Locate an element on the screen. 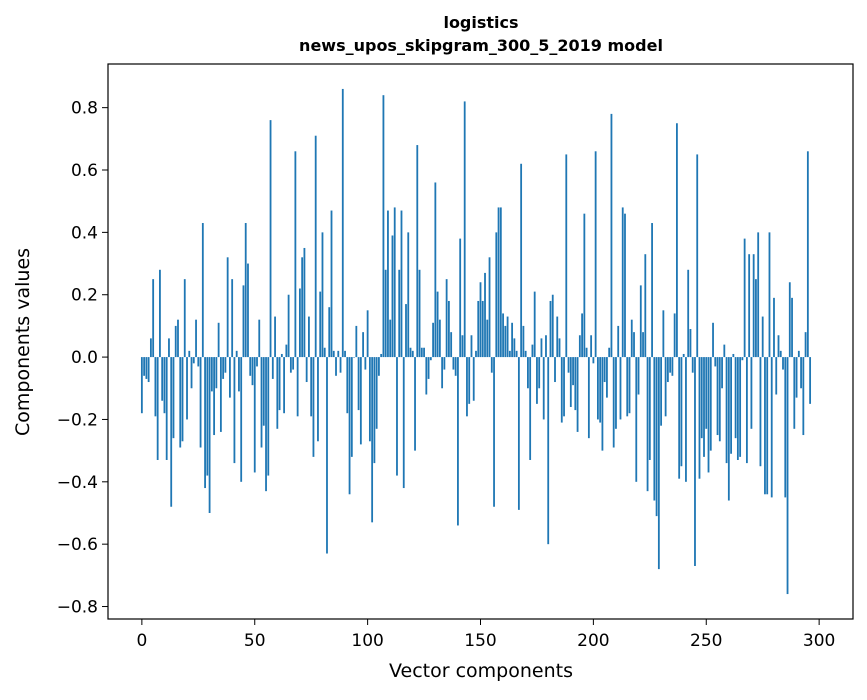 This screenshot has width=867, height=700. x-tick-label: 0 is located at coordinates (141, 641).